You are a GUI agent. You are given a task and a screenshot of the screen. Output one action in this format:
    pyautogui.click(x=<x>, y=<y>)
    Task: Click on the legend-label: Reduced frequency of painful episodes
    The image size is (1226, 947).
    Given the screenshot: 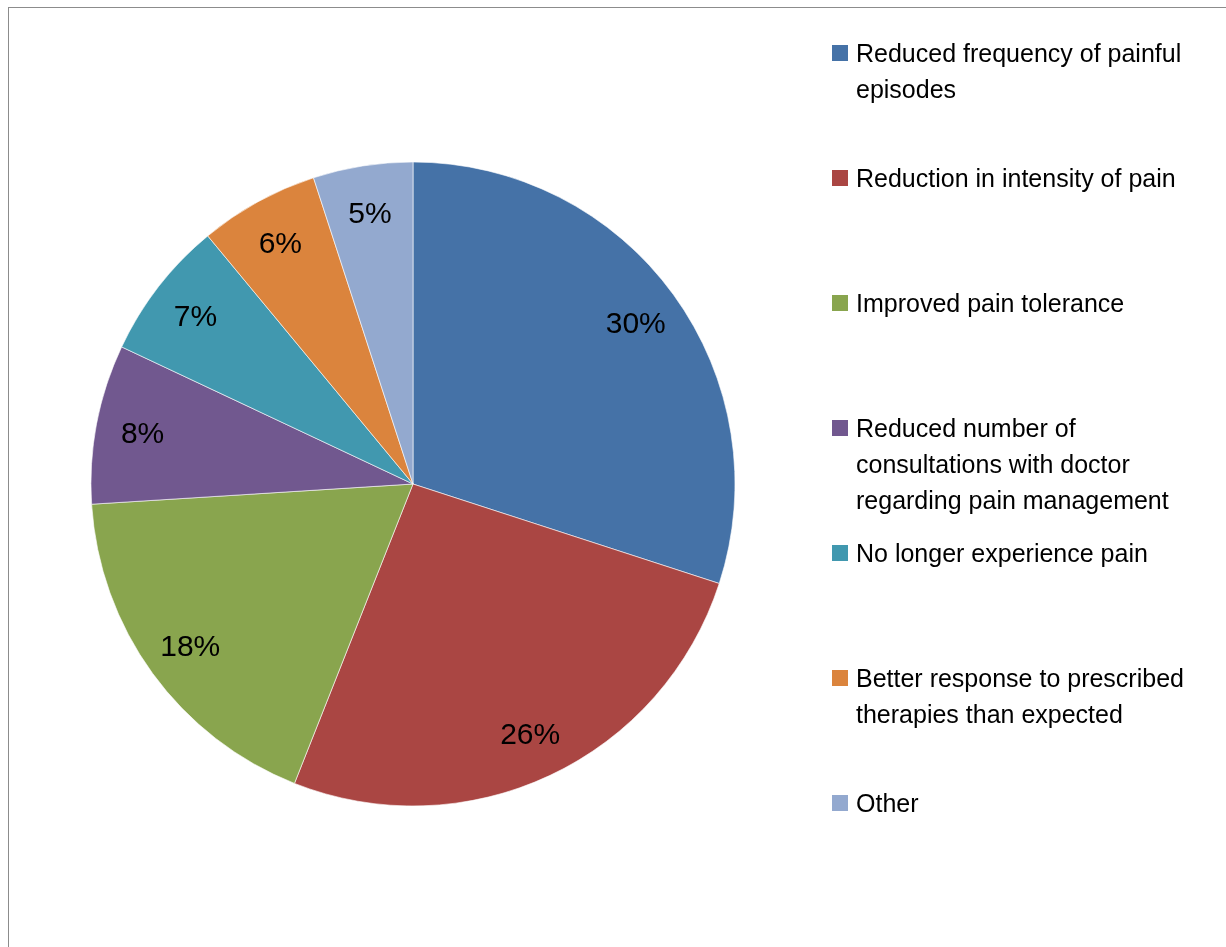 What is the action you would take?
    pyautogui.click(x=1019, y=71)
    